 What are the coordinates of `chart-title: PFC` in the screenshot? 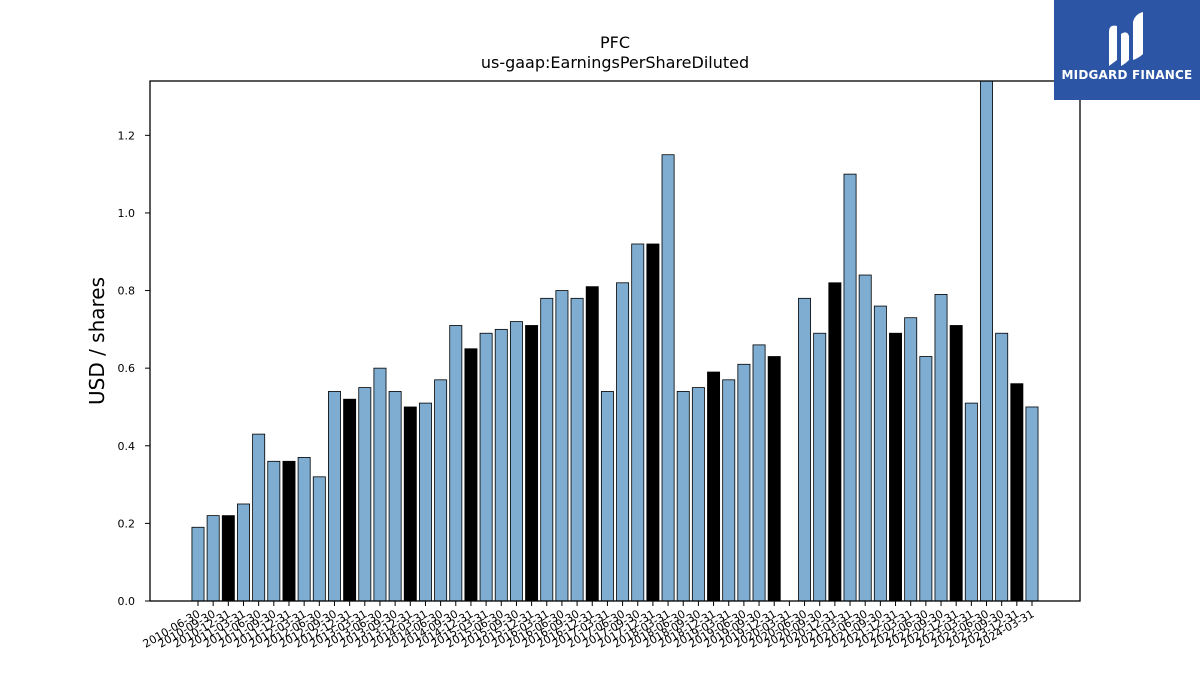 It's located at (615, 42).